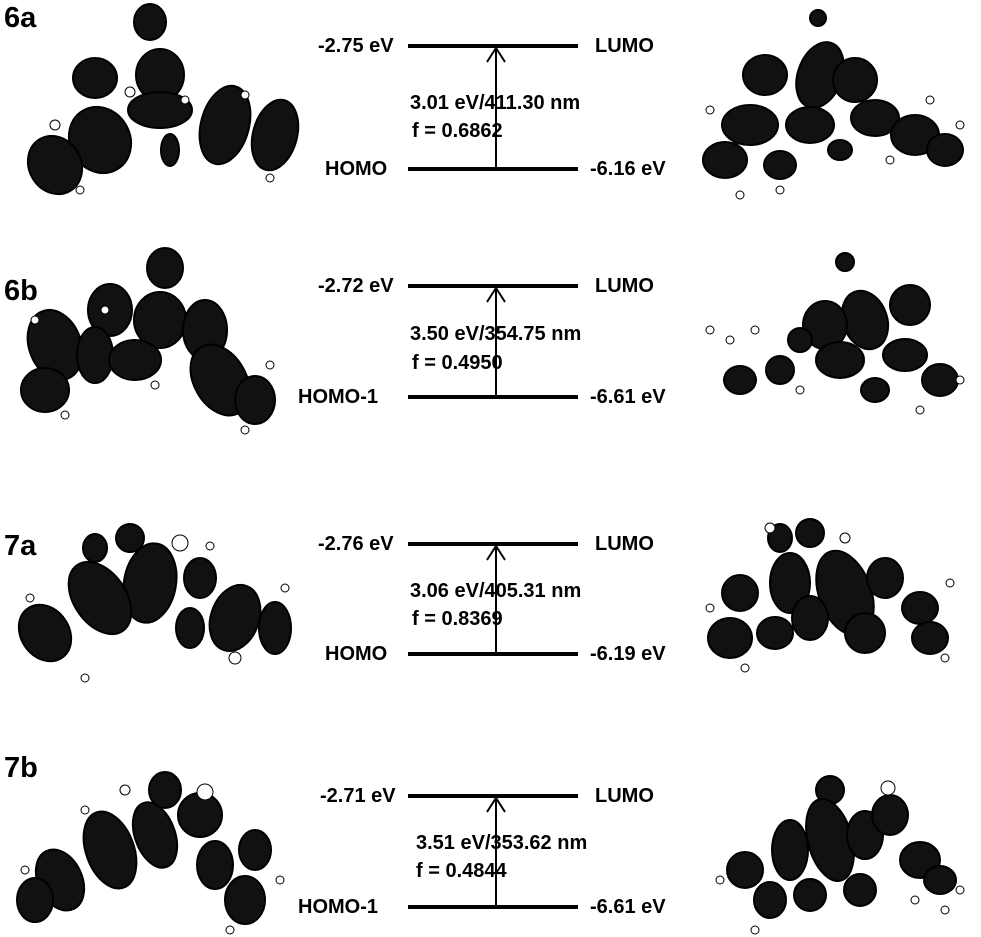 Image resolution: width=981 pixels, height=937 pixels. What do you see at coordinates (461, 871) in the screenshot?
I see `oscillator-strength: f = 0.4844` at bounding box center [461, 871].